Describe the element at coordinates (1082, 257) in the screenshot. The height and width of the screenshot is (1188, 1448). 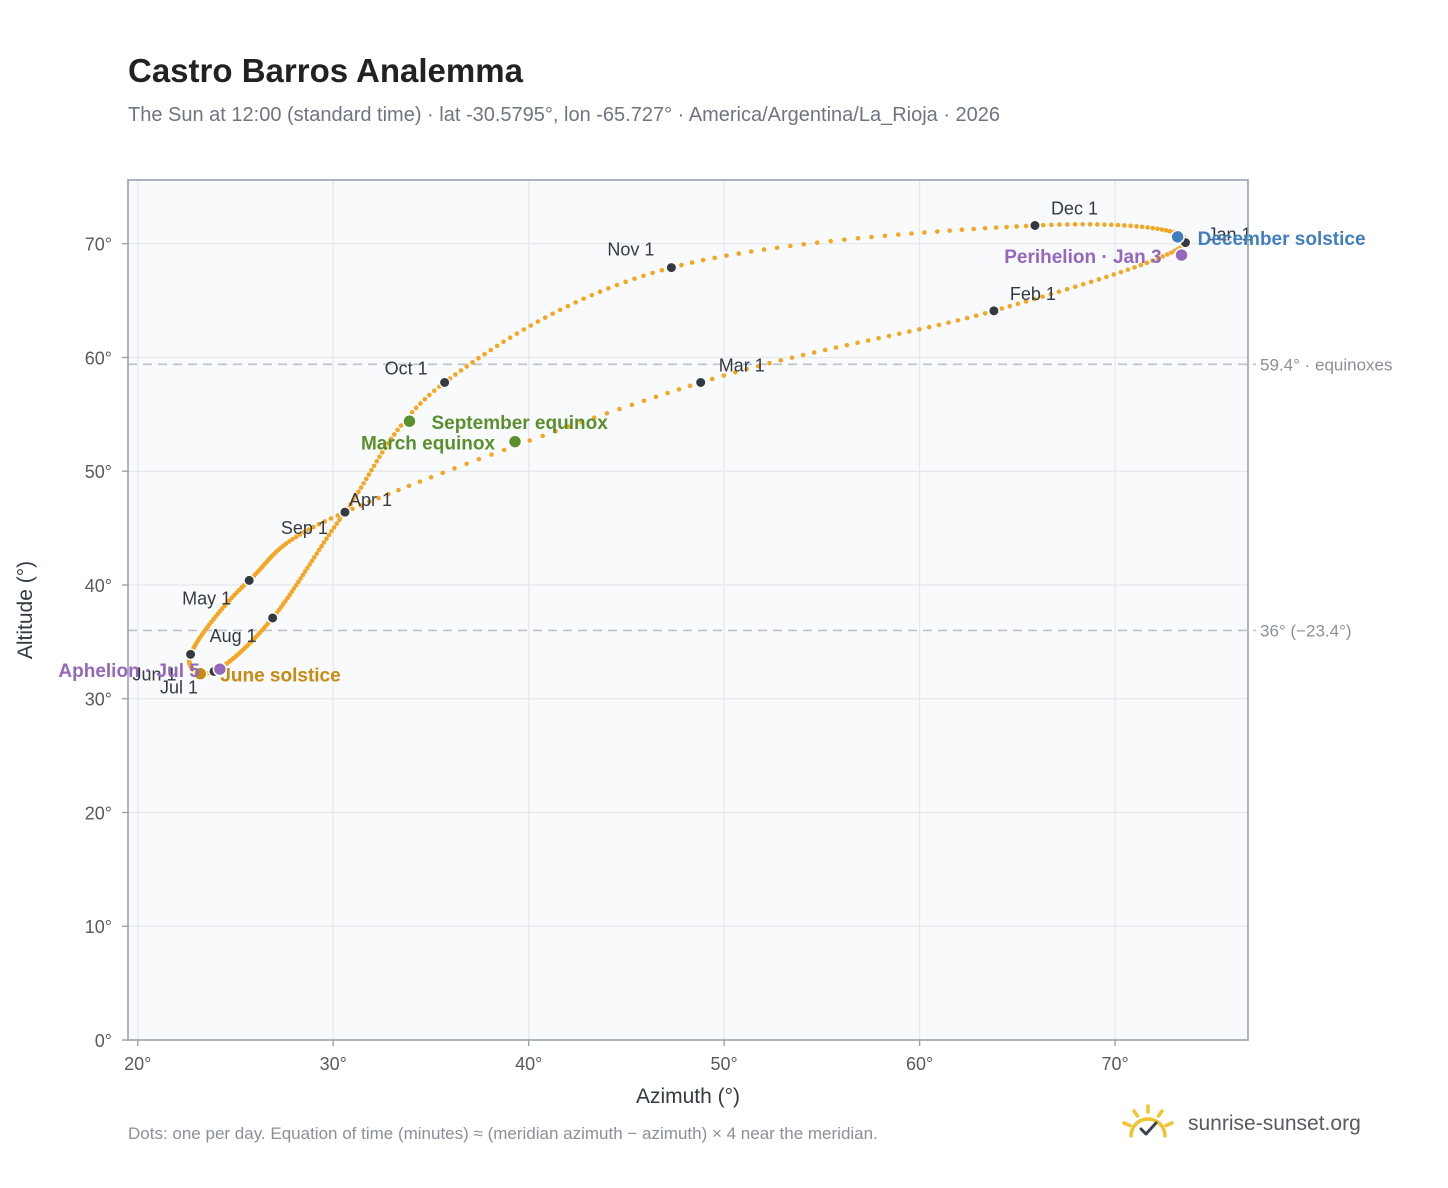
I see `event-marker-label: Perihelion · Jan 3` at that location.